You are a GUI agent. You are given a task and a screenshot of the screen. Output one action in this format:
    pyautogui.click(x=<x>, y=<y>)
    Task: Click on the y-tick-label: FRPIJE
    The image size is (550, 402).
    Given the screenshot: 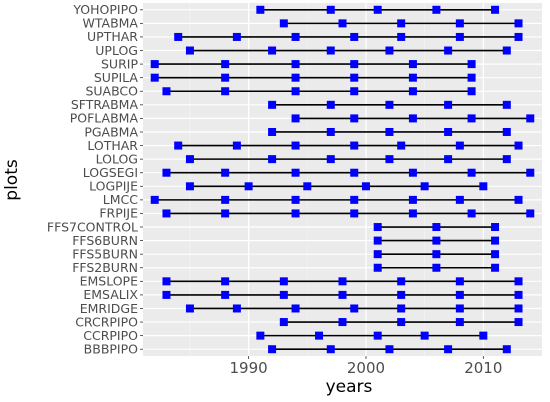 What is the action you would take?
    pyautogui.click(x=118, y=213)
    